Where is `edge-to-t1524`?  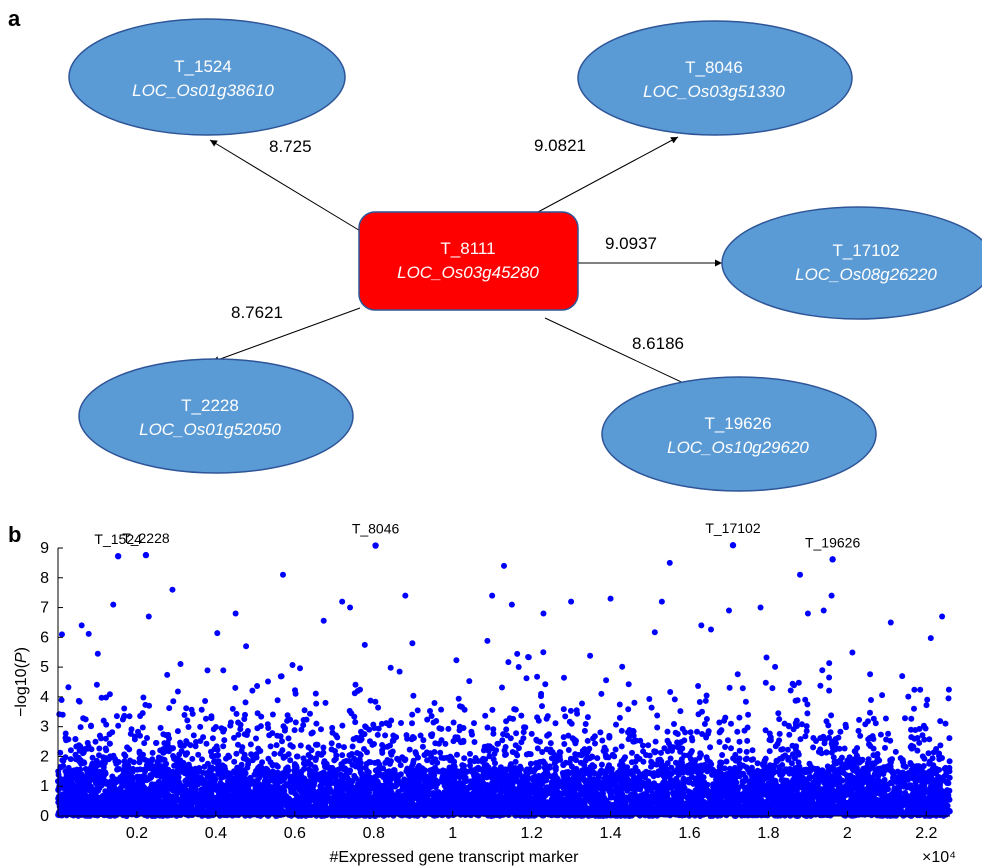
edge-to-t1524 is located at coordinates (286, 186).